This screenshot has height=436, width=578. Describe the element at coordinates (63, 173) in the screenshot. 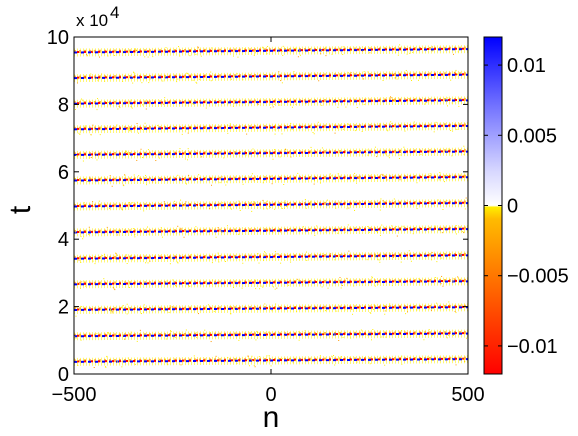

I see `y-tick-label: 6` at that location.